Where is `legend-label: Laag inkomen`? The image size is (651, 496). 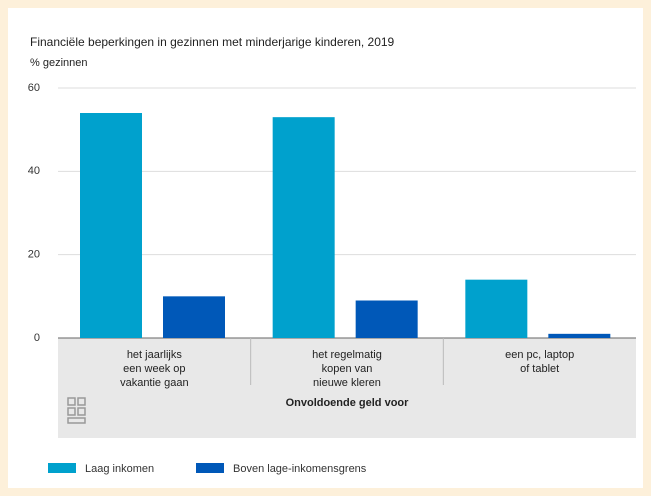
legend-label: Laag inkomen is located at coordinates (119, 469).